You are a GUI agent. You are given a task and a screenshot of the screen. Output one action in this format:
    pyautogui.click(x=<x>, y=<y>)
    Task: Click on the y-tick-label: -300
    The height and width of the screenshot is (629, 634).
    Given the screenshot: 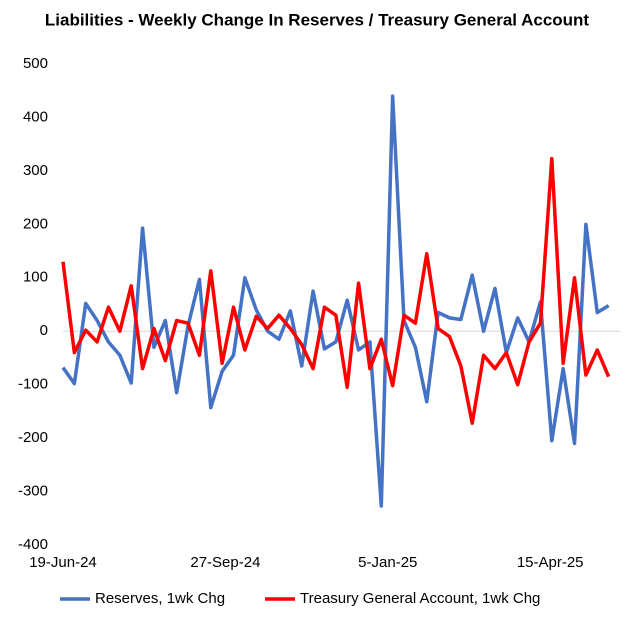 What is the action you would take?
    pyautogui.click(x=33, y=491)
    